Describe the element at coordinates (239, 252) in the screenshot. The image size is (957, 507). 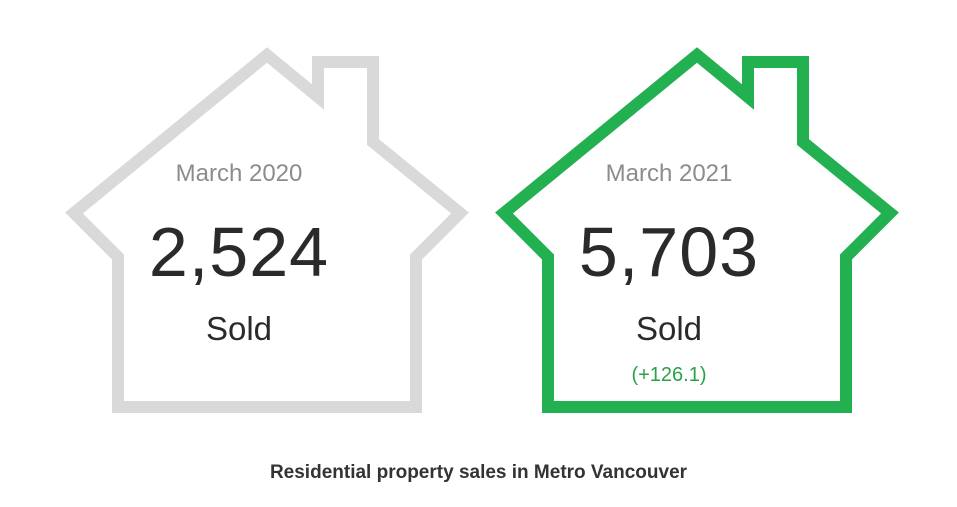
I see `sold-count: 2,524` at that location.